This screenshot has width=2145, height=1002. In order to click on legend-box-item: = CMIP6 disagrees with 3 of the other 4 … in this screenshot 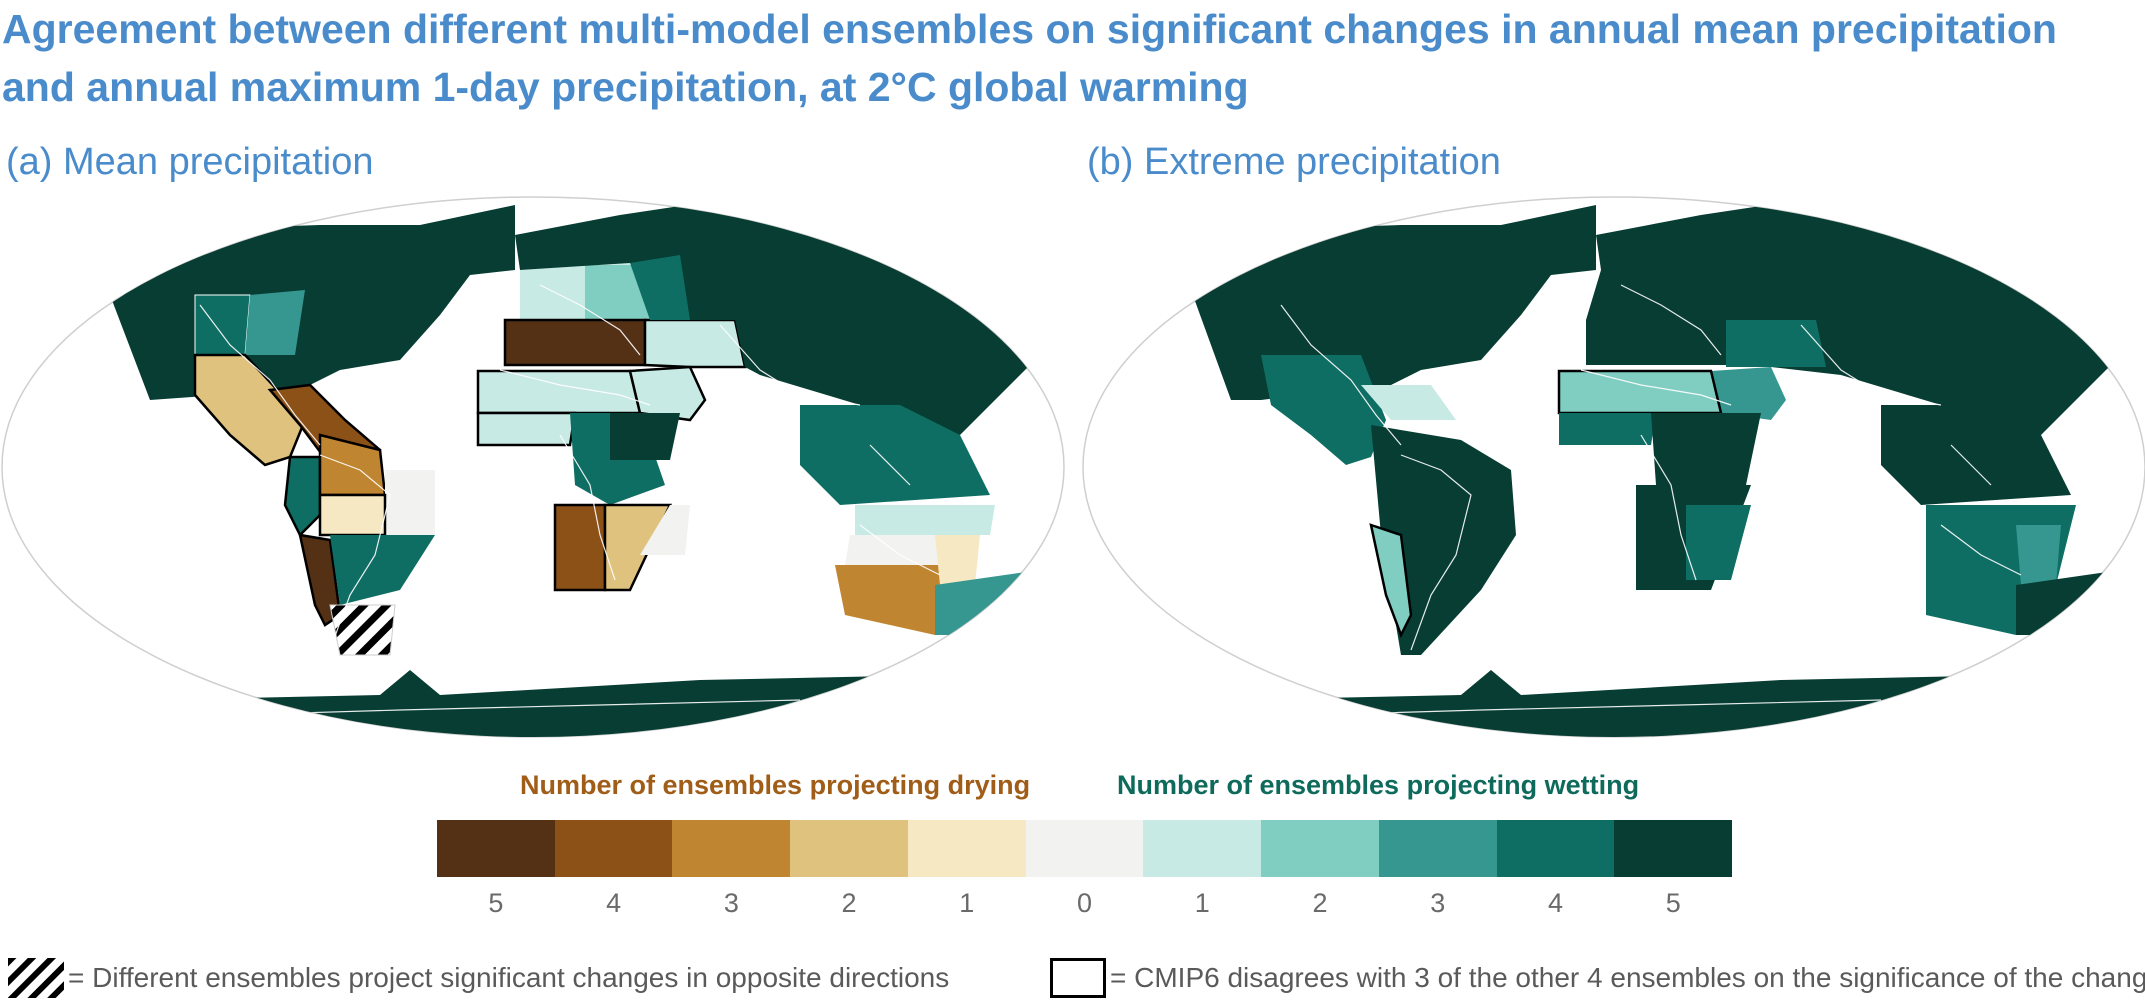, I will do `click(1597, 978)`.